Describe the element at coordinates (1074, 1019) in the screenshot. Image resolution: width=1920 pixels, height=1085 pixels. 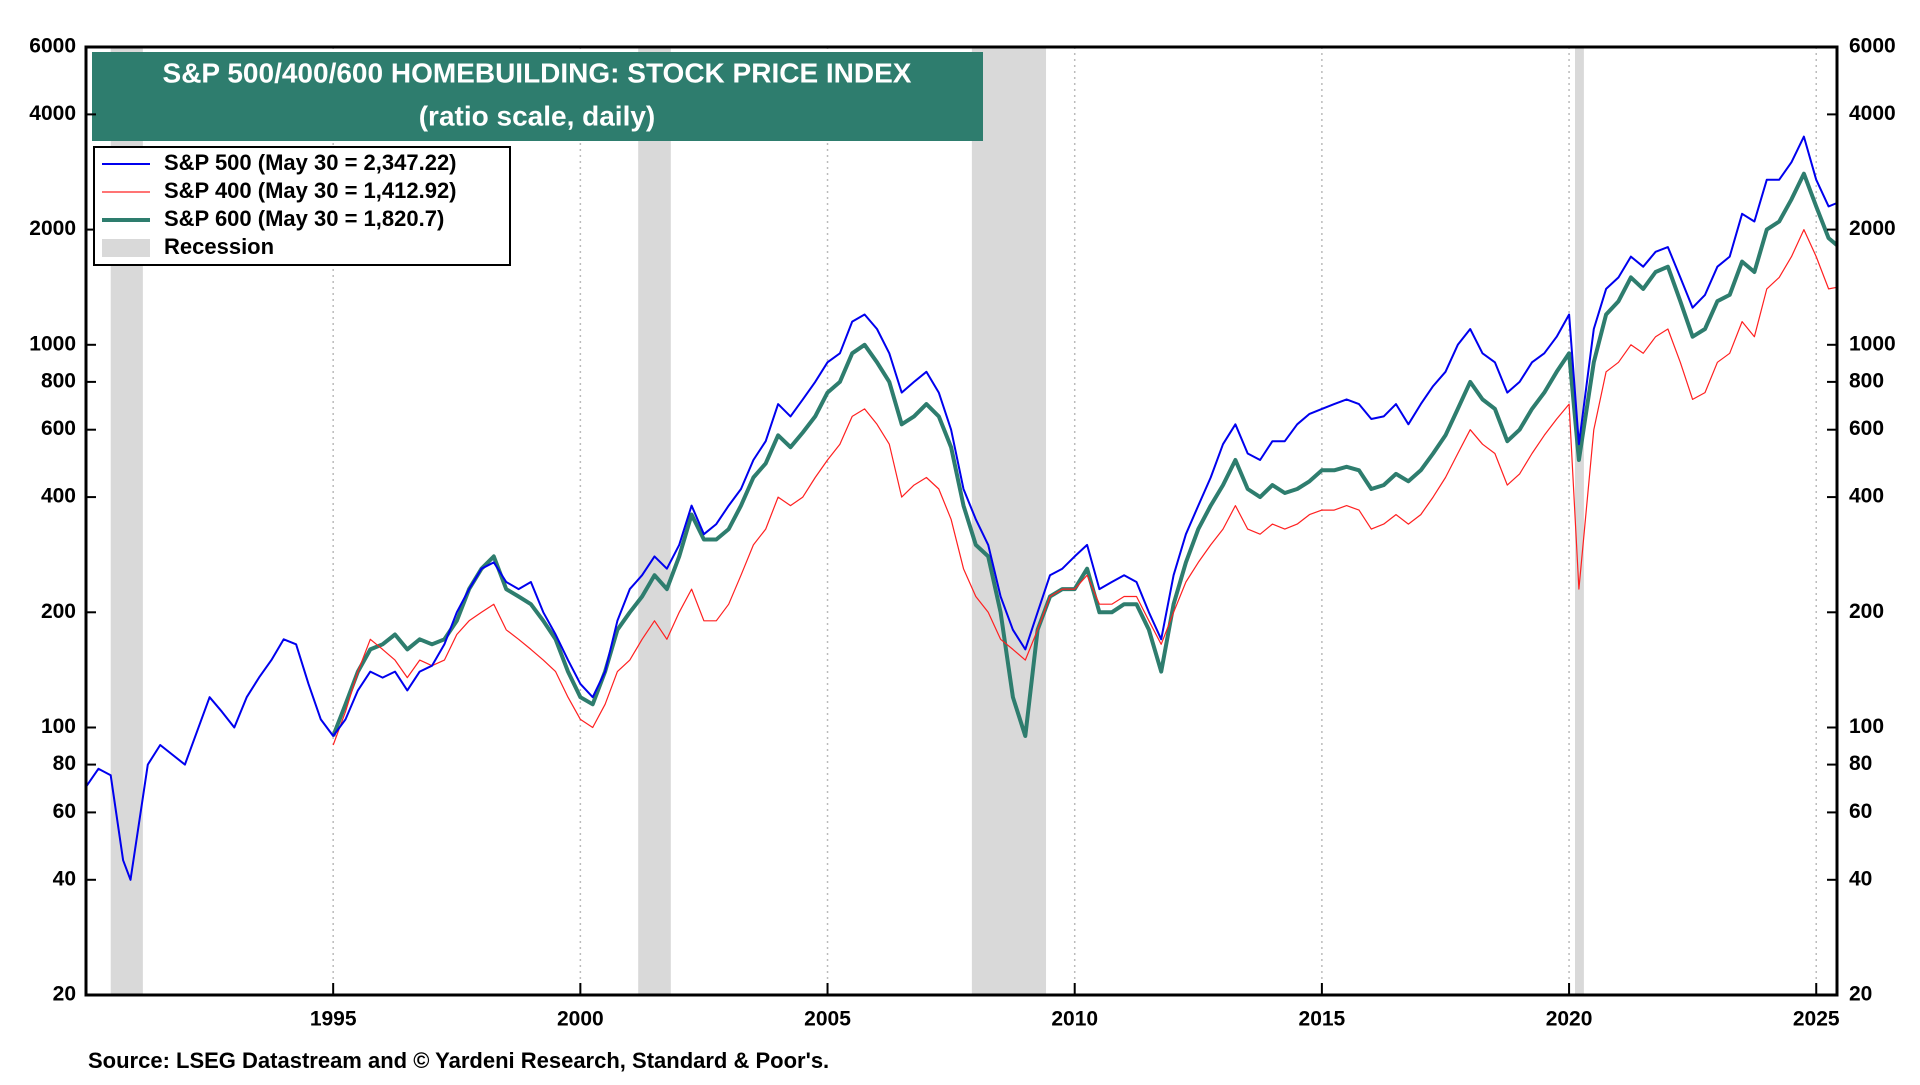
I see `x-tick-label: 2010` at that location.